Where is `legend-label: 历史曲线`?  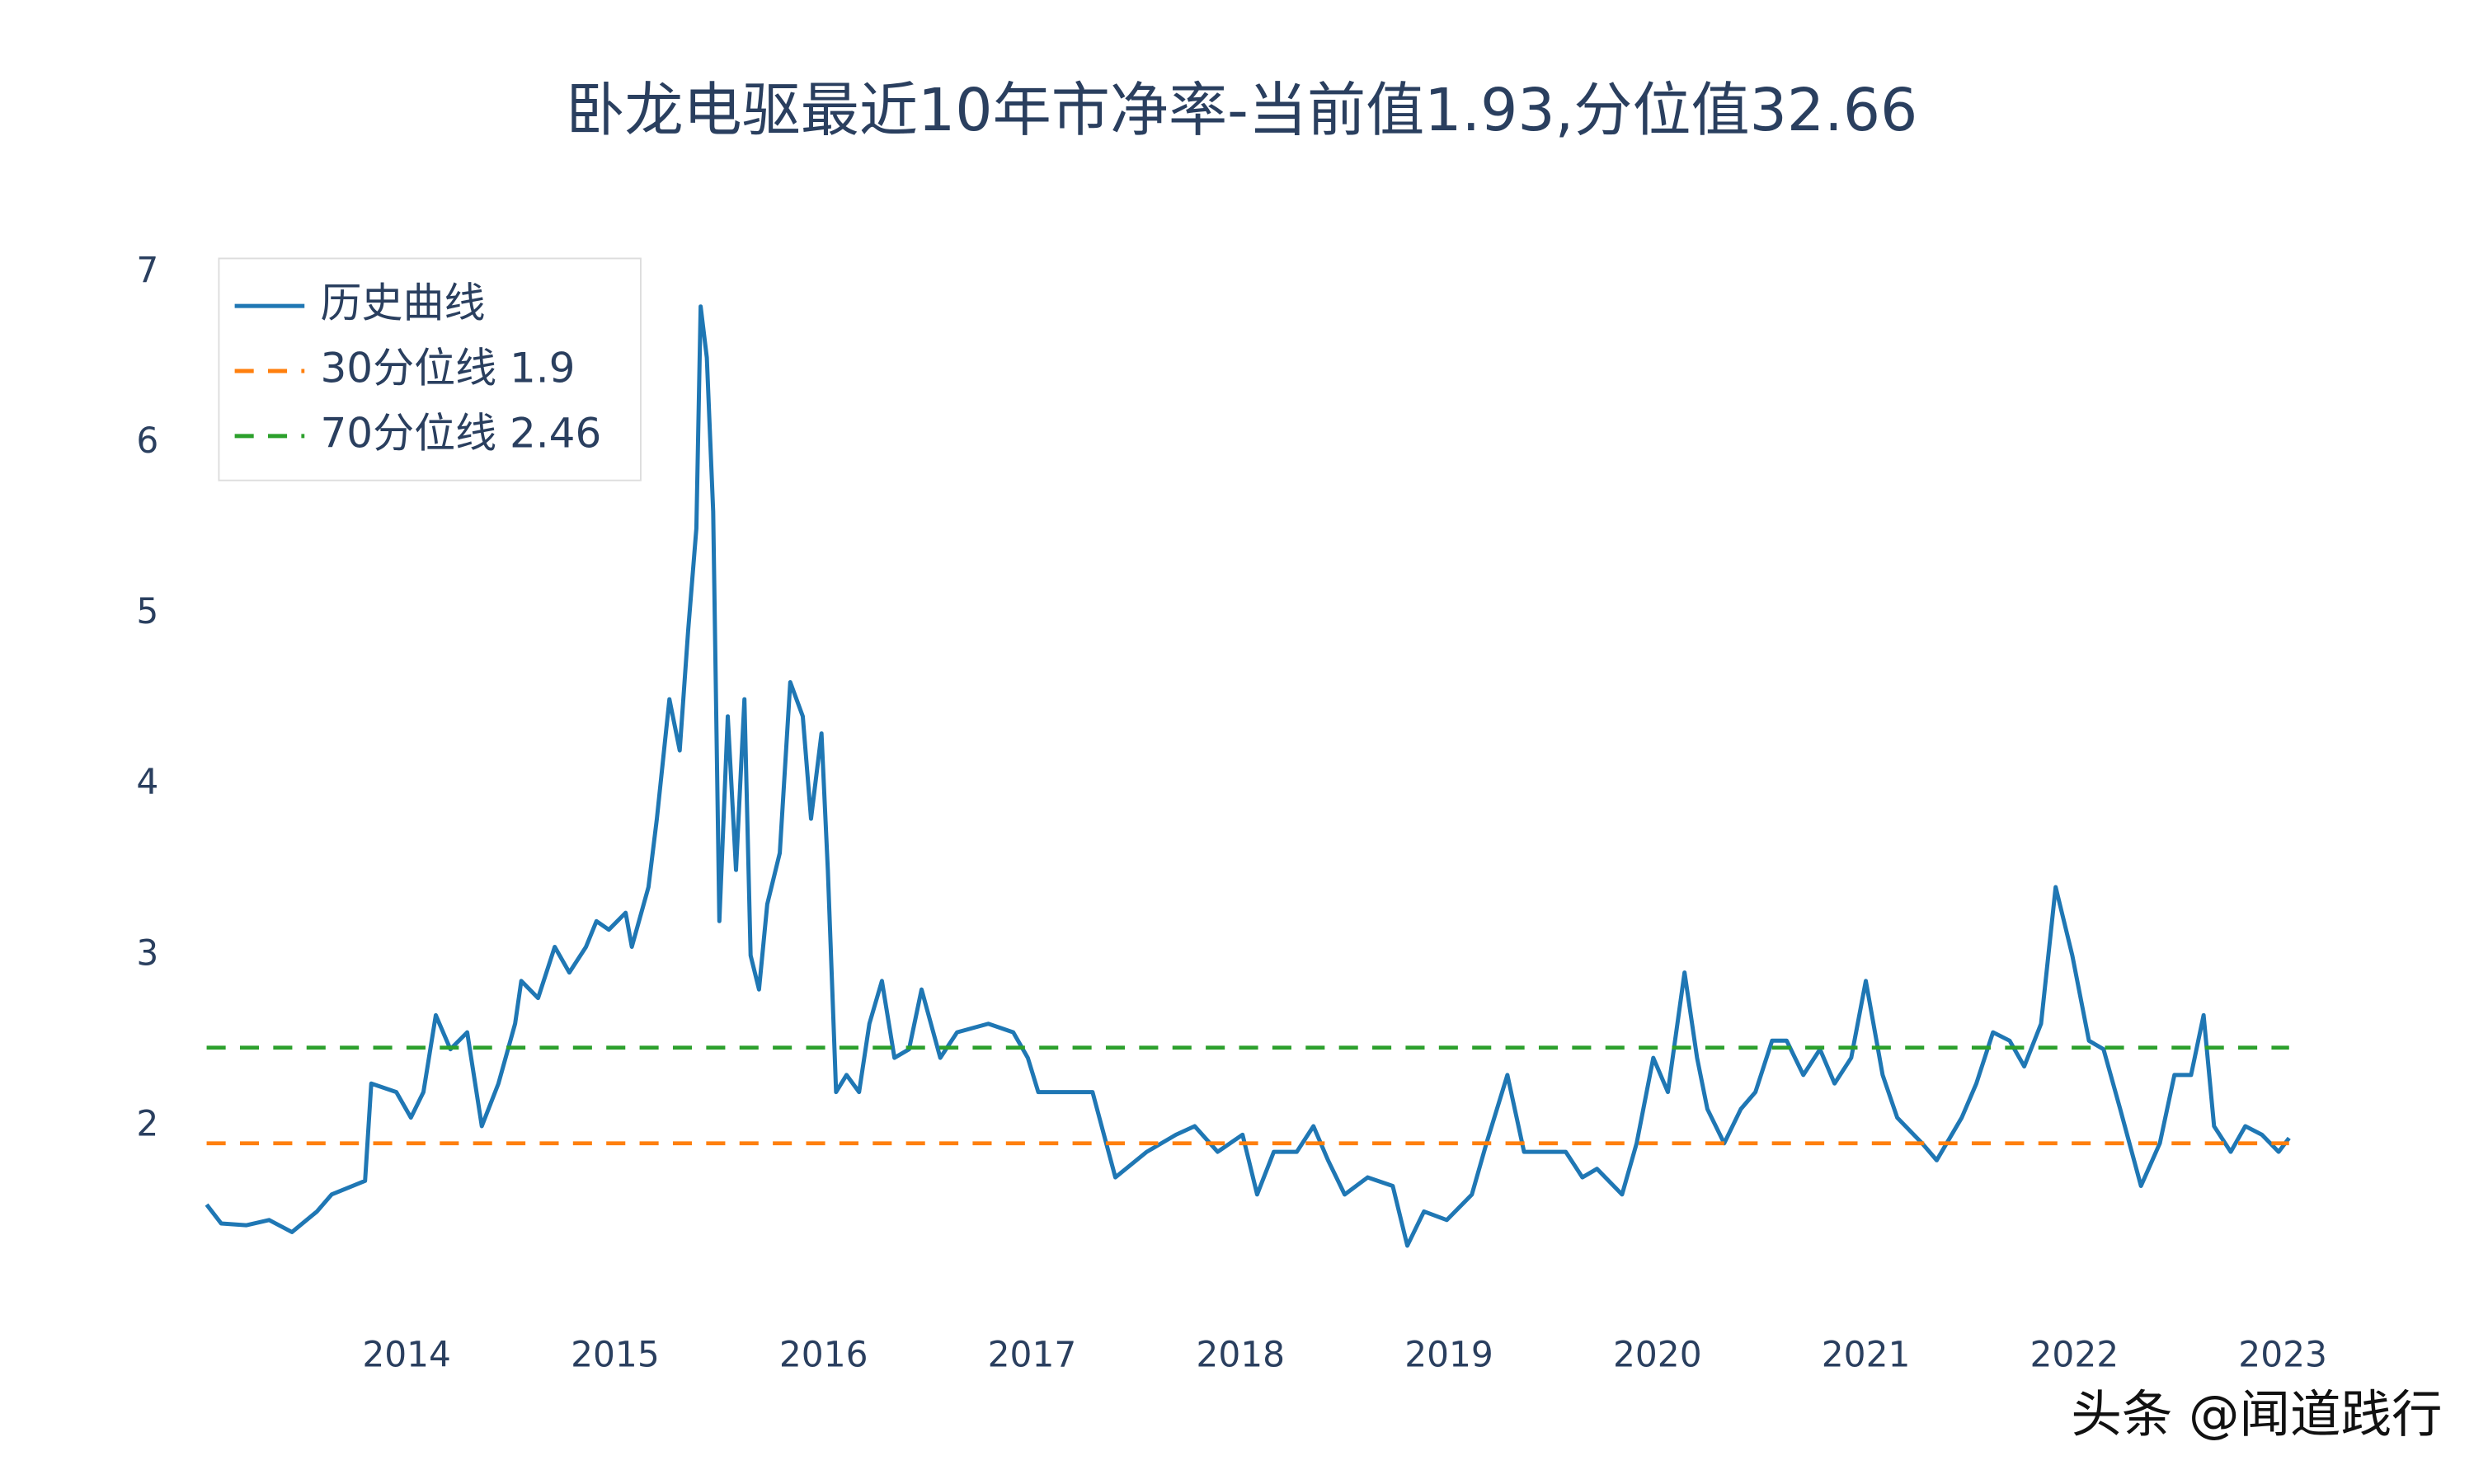 legend-label: 历史曲线 is located at coordinates (402, 303).